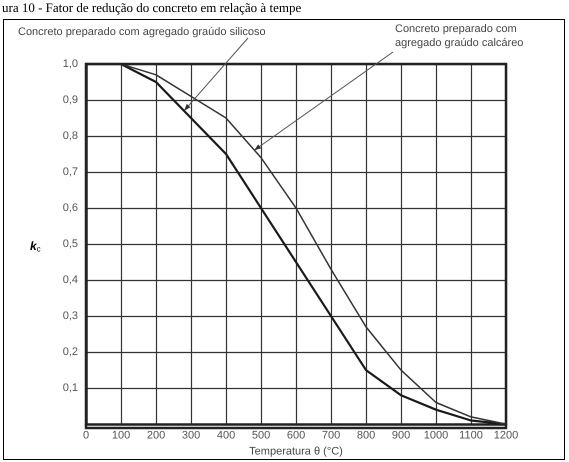 The width and height of the screenshot is (569, 462). What do you see at coordinates (86, 436) in the screenshot?
I see `x-tick-label: 0` at bounding box center [86, 436].